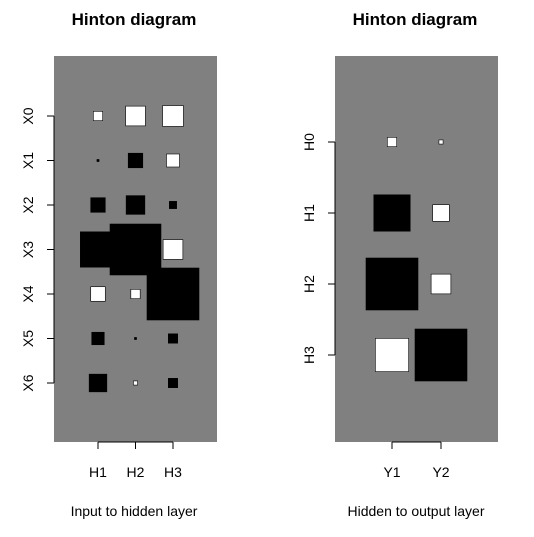 Image resolution: width=534 pixels, height=537 pixels. I want to click on panel2-y-tick-label-h2: H2, so click(309, 284).